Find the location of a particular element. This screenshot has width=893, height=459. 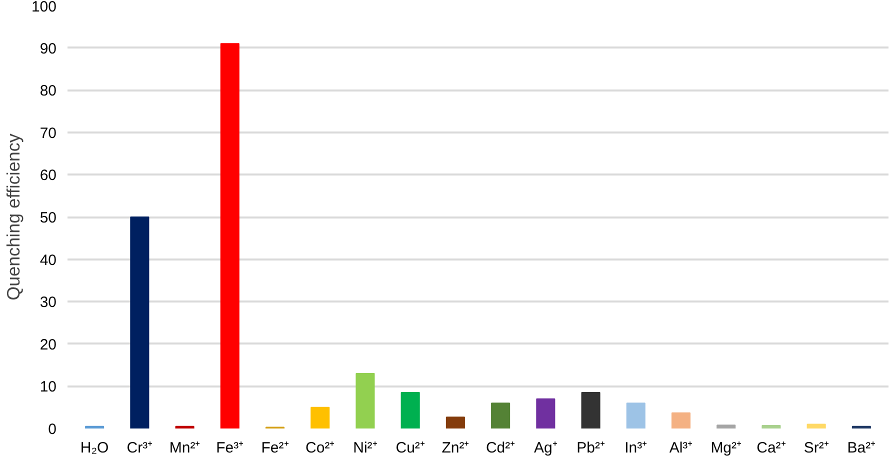

x-tick-label: H₂O is located at coordinates (94, 448).